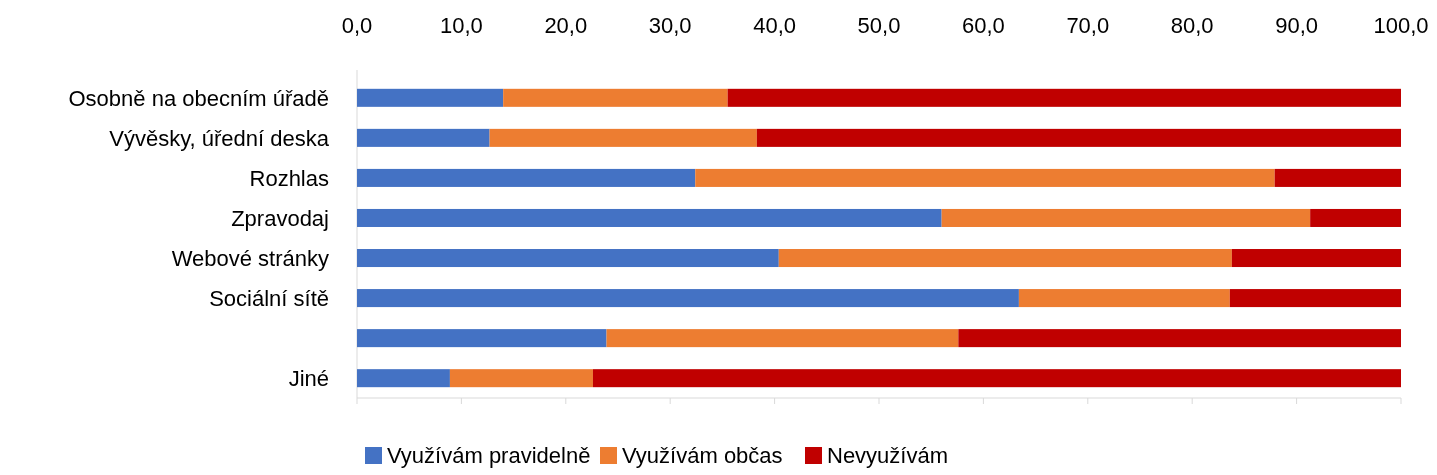 The height and width of the screenshot is (475, 1437). I want to click on y-tick-label: Zpravodaj, so click(280, 218).